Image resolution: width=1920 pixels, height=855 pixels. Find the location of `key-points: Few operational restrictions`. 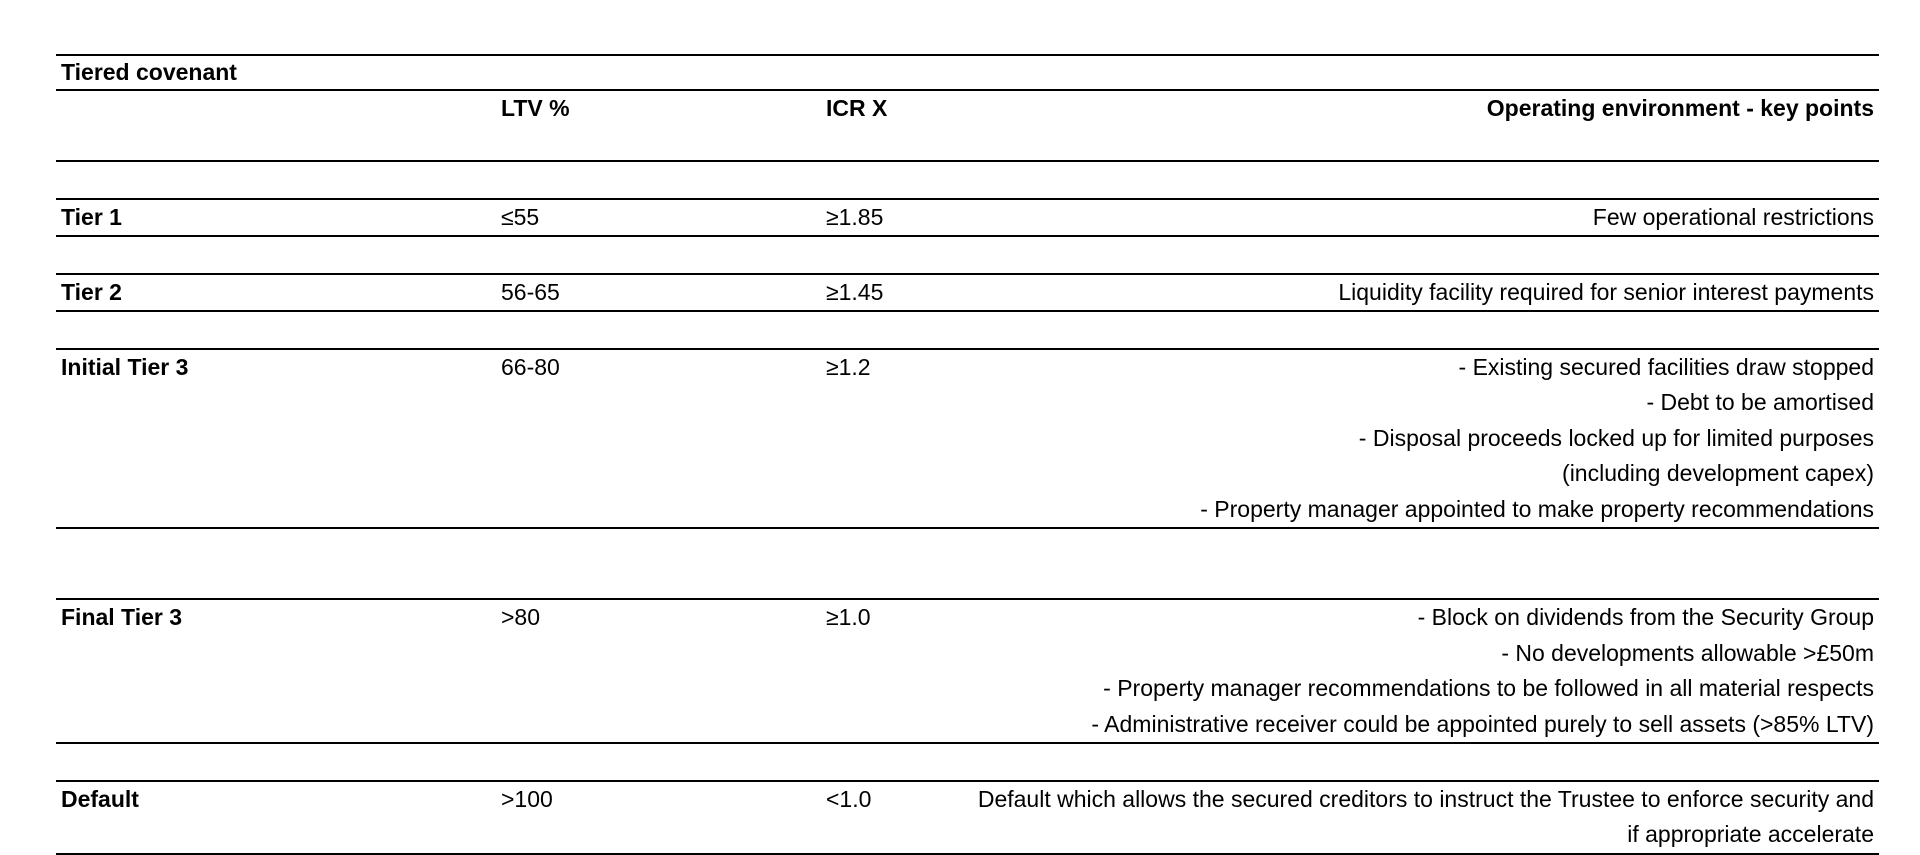

key-points: Few operational restrictions is located at coordinates (1733, 218).